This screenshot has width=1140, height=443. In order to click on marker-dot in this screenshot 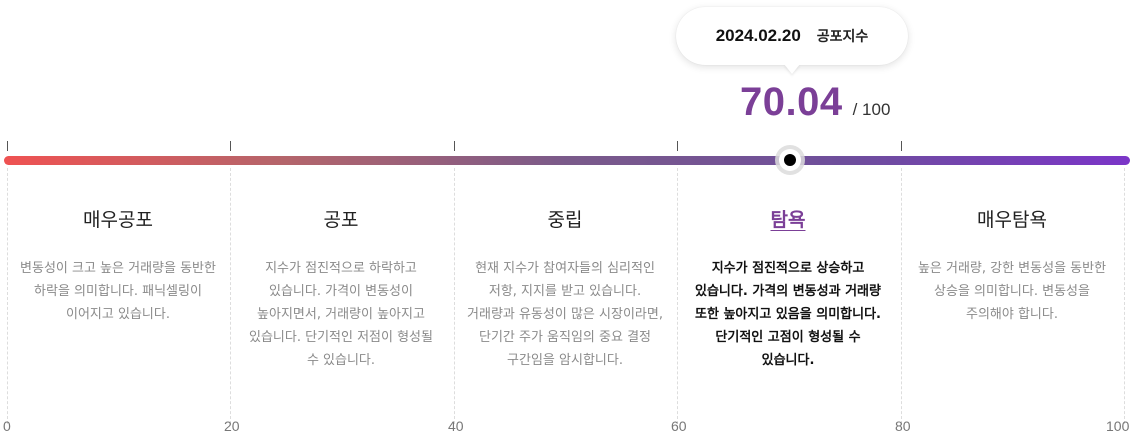, I will do `click(790, 160)`.